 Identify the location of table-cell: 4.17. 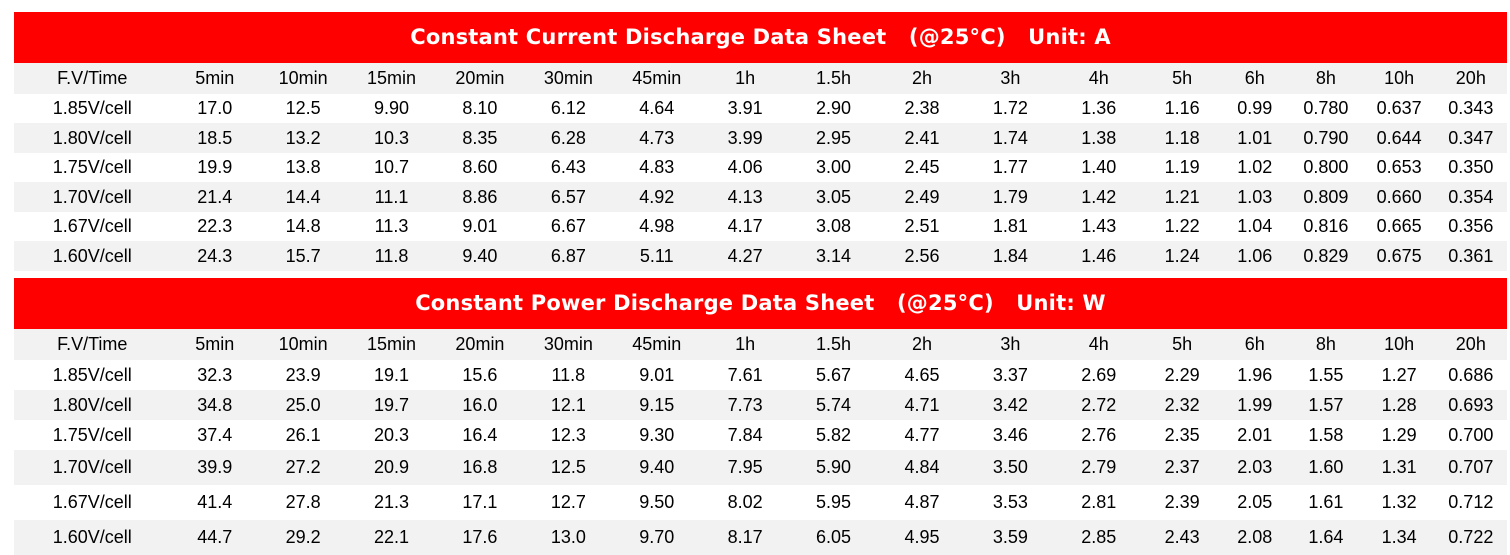
(745, 226).